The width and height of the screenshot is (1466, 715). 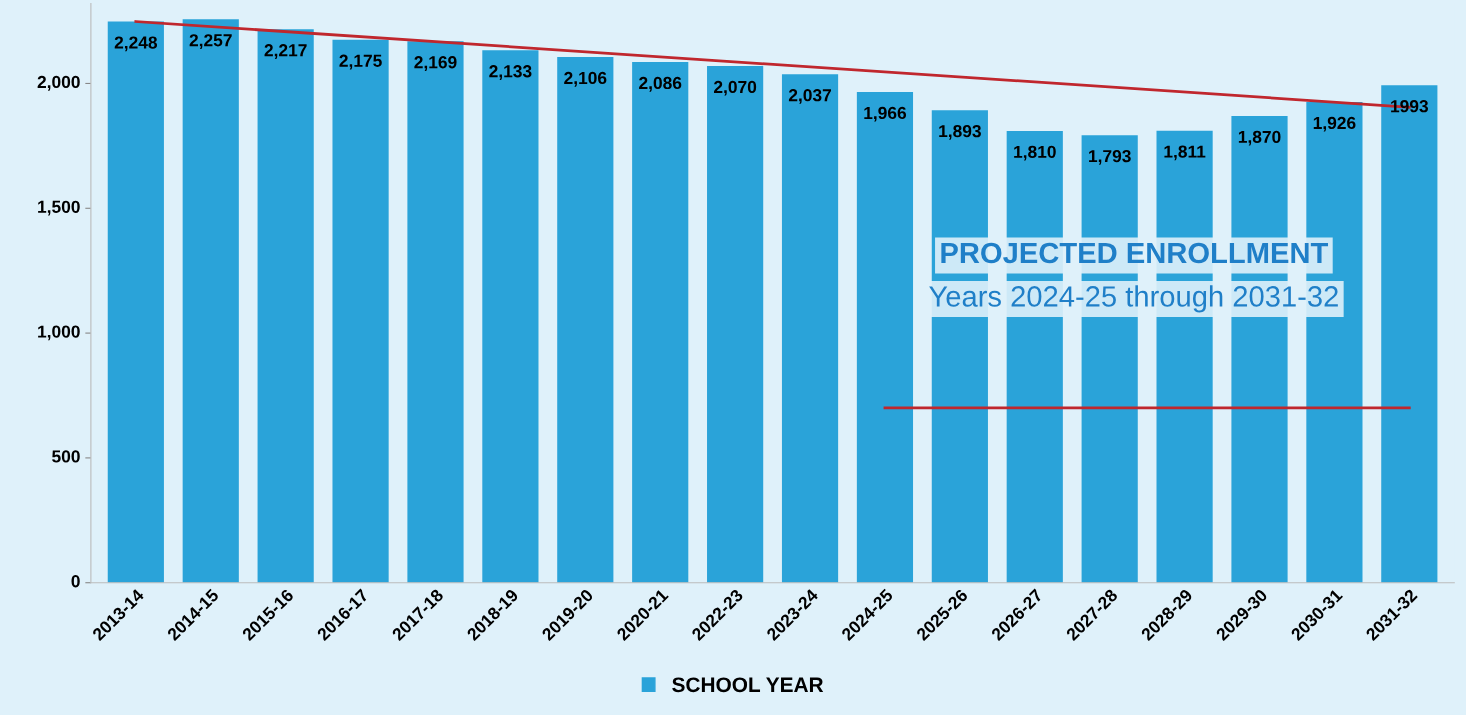 What do you see at coordinates (585, 79) in the screenshot?
I see `data-label: 2,106` at bounding box center [585, 79].